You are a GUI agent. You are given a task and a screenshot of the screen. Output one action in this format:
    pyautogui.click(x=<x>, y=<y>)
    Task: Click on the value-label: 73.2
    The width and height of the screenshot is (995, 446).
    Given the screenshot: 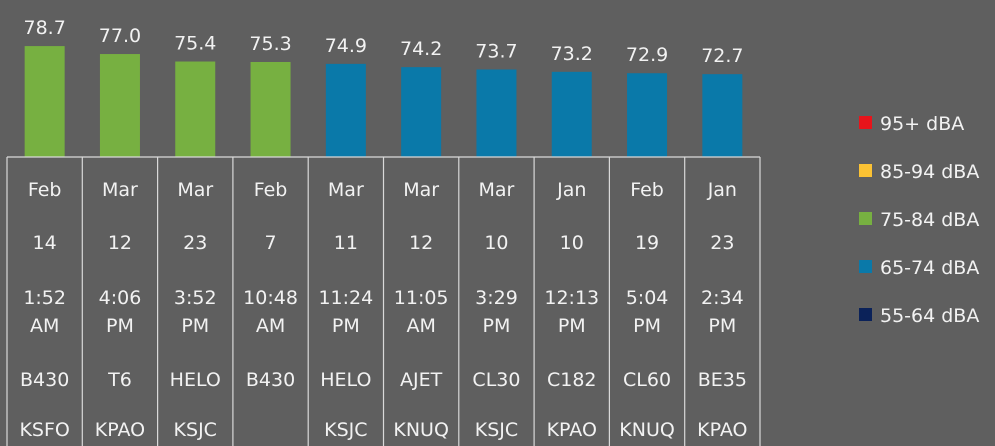 What is the action you would take?
    pyautogui.click(x=572, y=54)
    